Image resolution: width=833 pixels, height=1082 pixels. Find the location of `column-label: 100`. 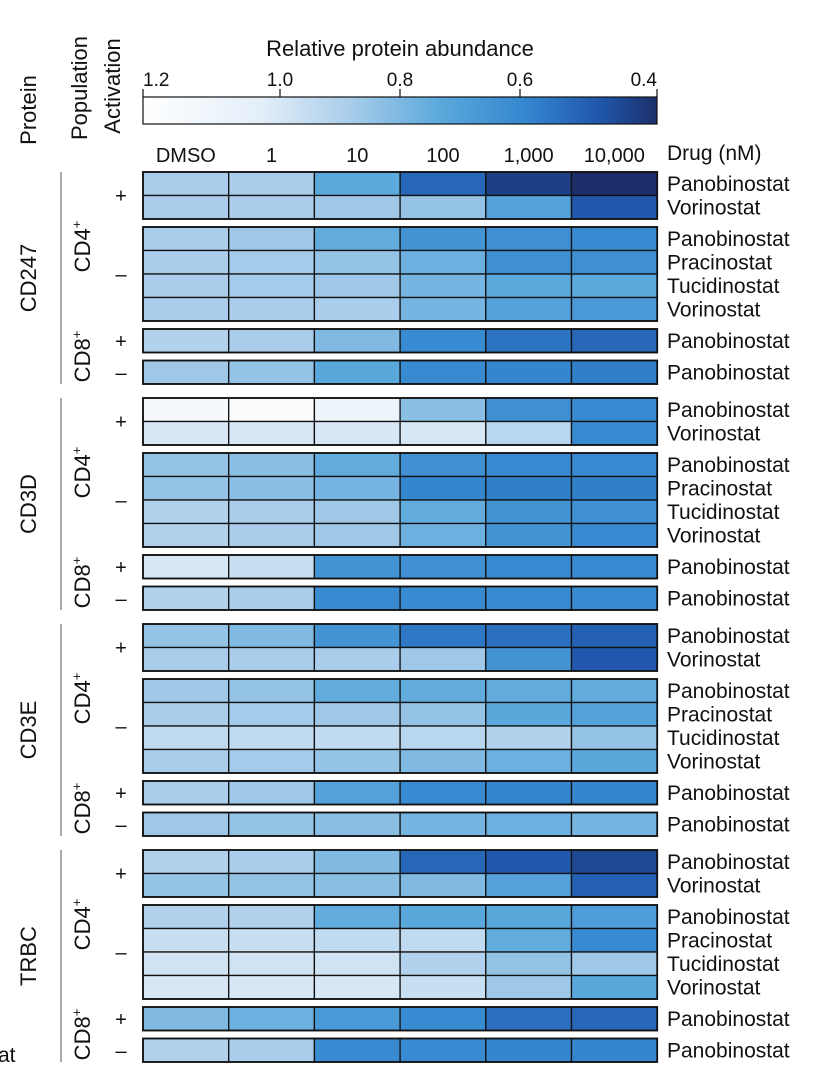

column-label: 100 is located at coordinates (442, 156).